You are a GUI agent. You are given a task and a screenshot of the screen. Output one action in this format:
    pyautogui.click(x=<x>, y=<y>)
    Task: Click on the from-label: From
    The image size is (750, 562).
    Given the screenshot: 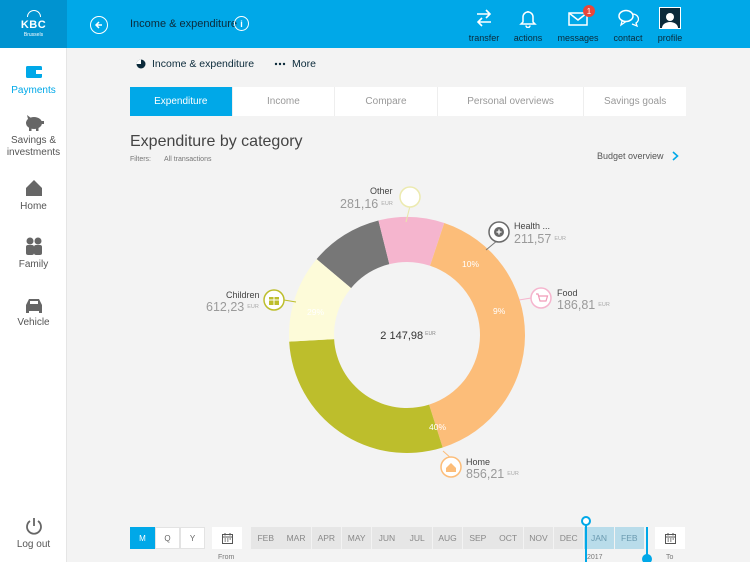 What is the action you would take?
    pyautogui.click(x=226, y=557)
    